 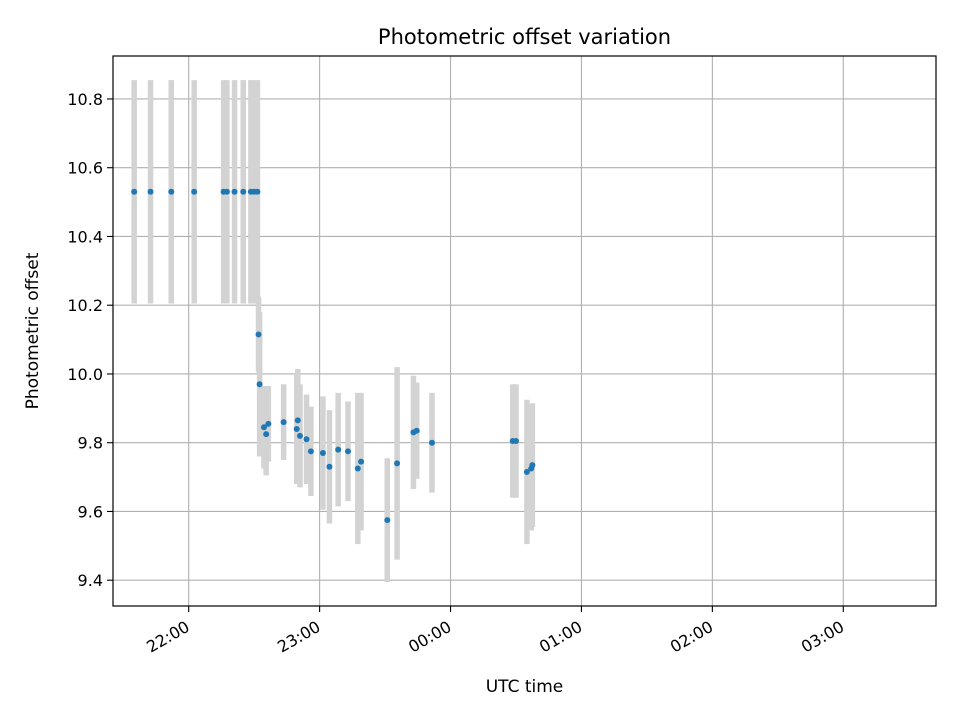 What do you see at coordinates (90, 443) in the screenshot?
I see `y-tick-label: 9.8` at bounding box center [90, 443].